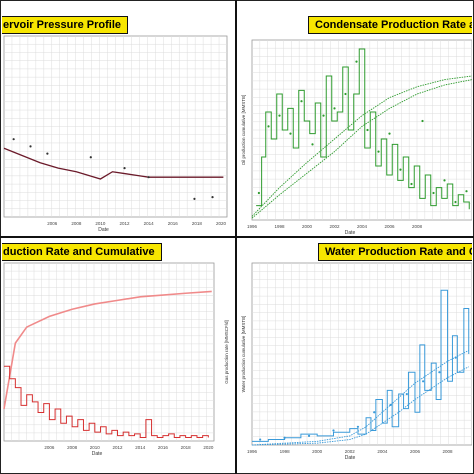  What do you see at coordinates (390, 25) in the screenshot?
I see `condensate-title: Condensate Production Rate ar` at bounding box center [390, 25].